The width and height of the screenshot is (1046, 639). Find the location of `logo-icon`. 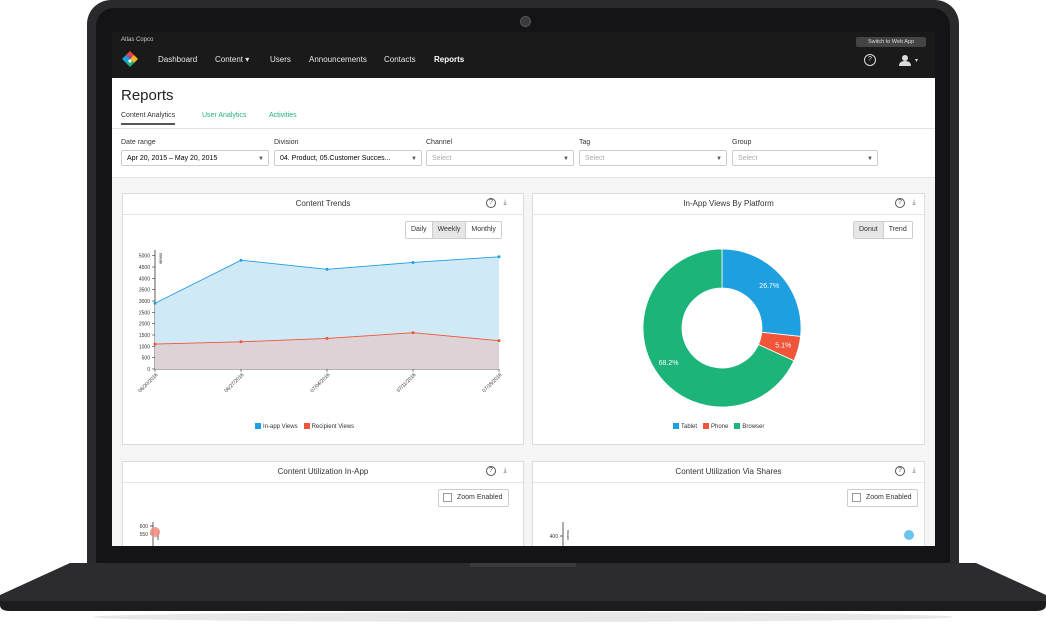

logo-icon is located at coordinates (130, 60).